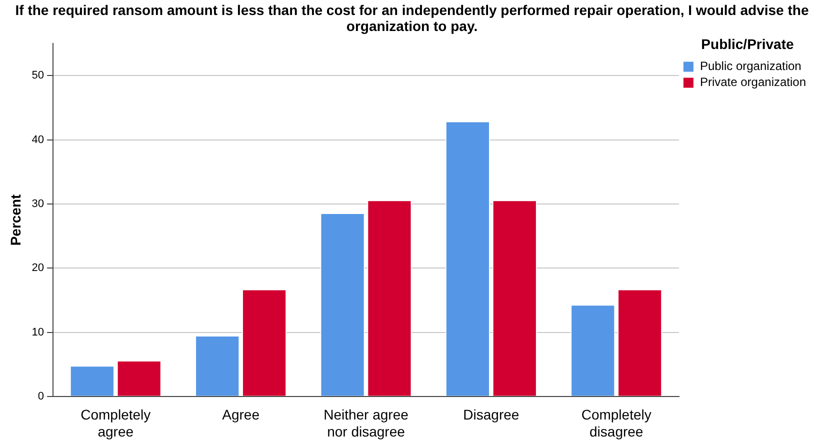  Describe the element at coordinates (38, 204) in the screenshot. I see `y-tick-label: 30` at that location.